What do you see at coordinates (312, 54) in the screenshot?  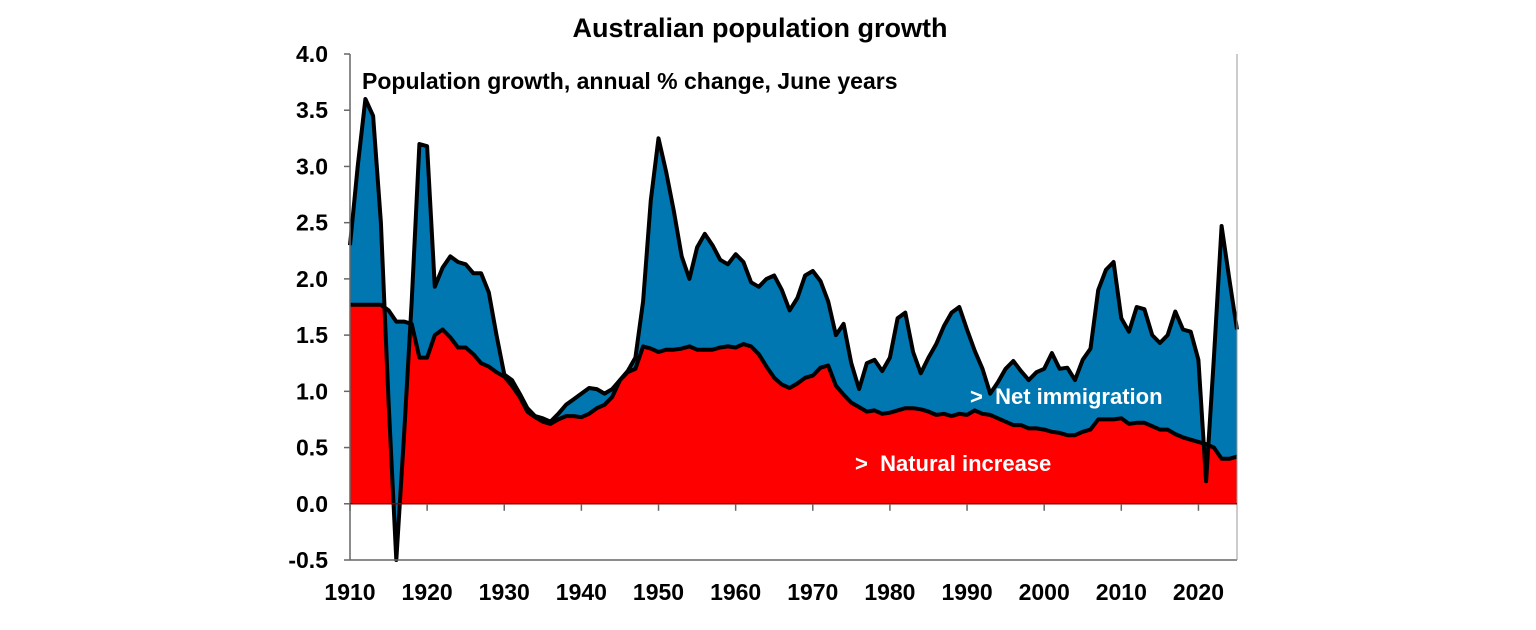 I see `y-tick-label: 4.0` at bounding box center [312, 54].